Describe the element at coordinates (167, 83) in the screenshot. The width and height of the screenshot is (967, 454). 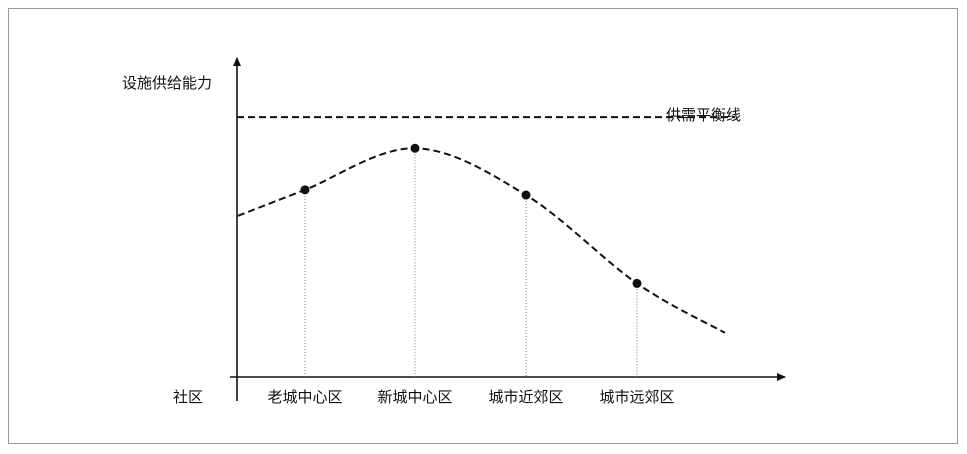
I see `y-axis-label: 设施供给能力` at that location.